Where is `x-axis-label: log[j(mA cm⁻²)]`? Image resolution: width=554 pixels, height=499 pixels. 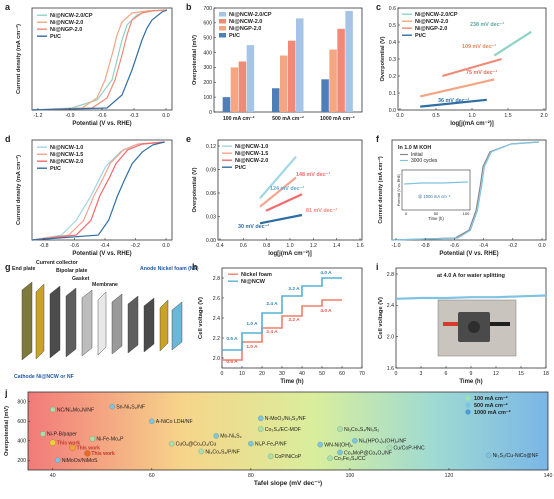
x-axis-label: log[j(mA cm⁻²)] is located at coordinates (472, 123).